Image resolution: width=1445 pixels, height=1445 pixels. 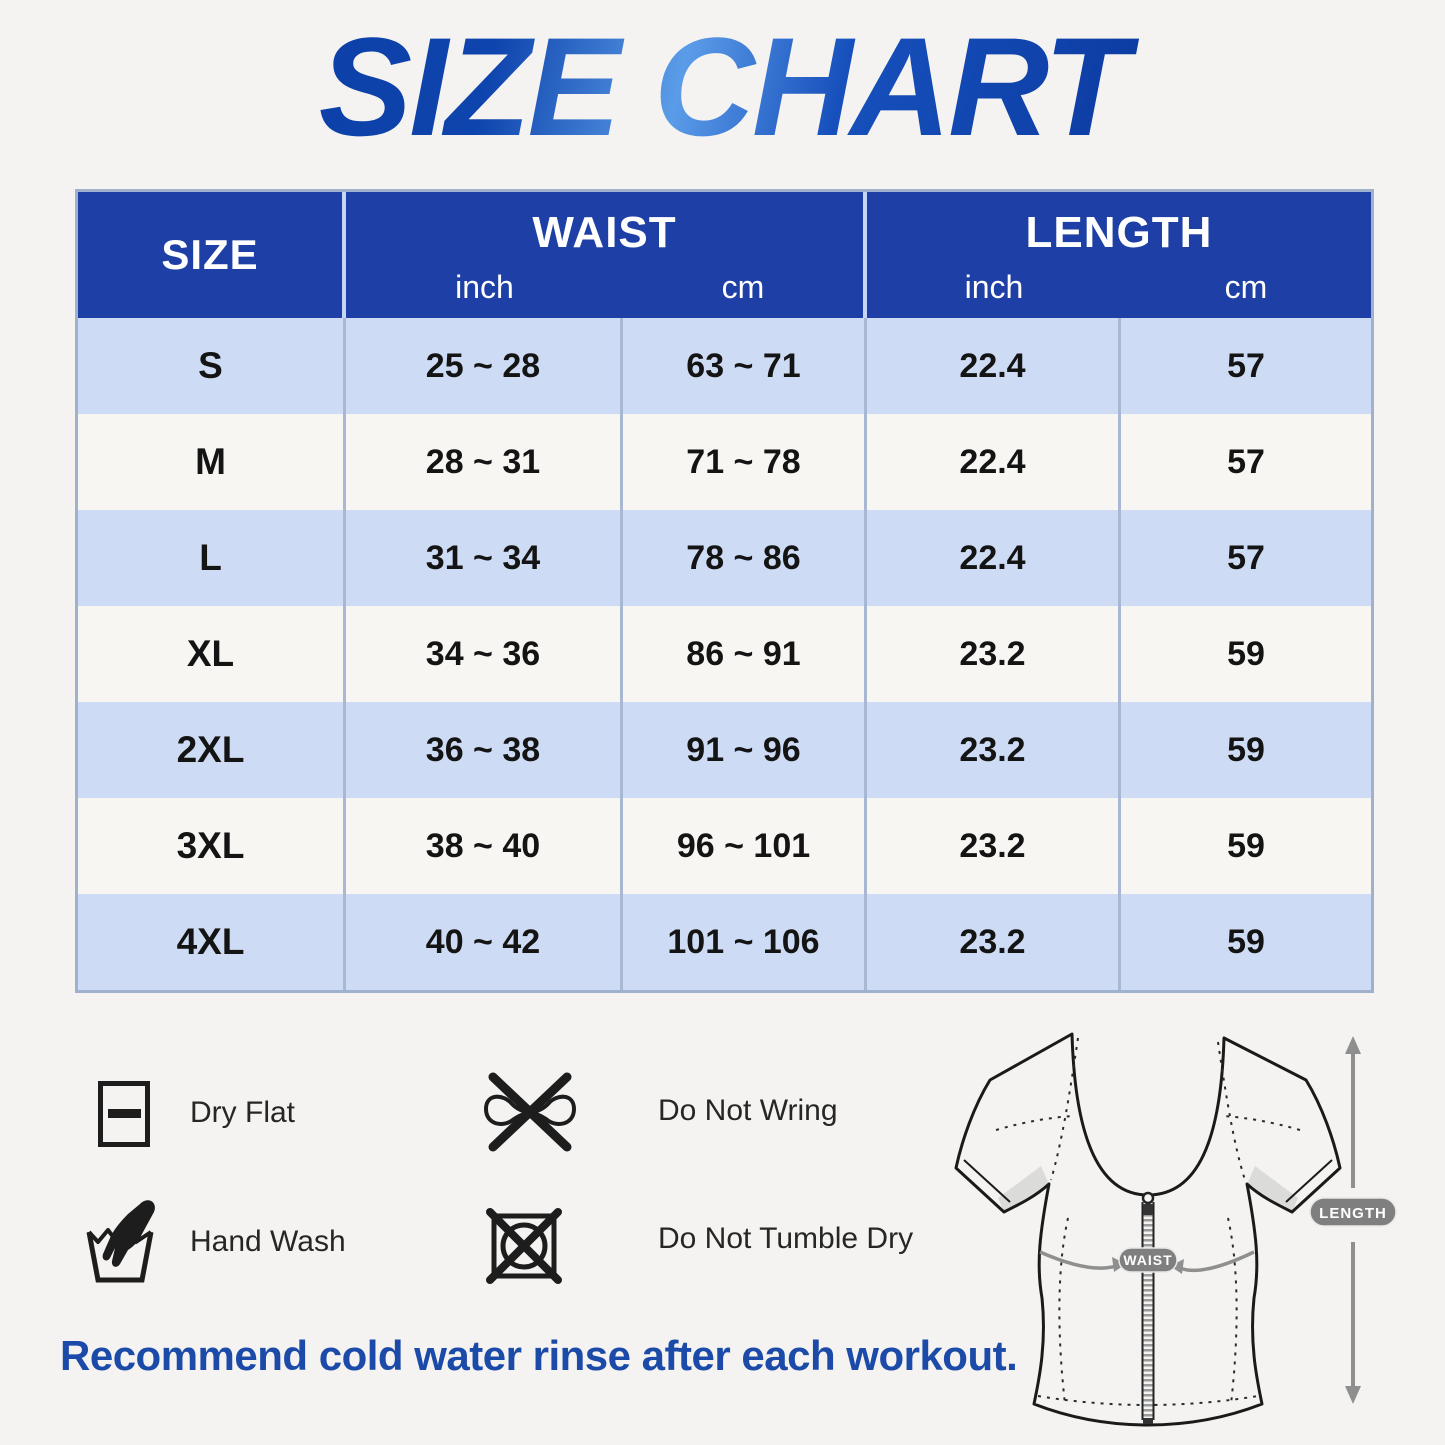 What do you see at coordinates (722, 87) in the screenshot?
I see `page-title: SIZE CHART` at bounding box center [722, 87].